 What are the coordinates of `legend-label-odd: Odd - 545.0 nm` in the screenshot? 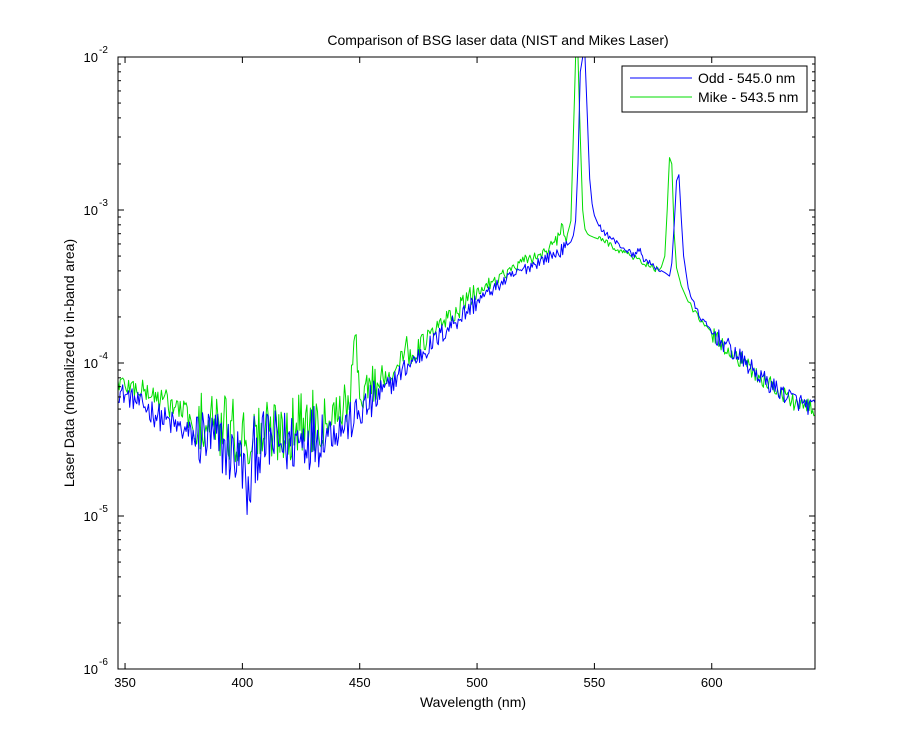 It's located at (746, 78).